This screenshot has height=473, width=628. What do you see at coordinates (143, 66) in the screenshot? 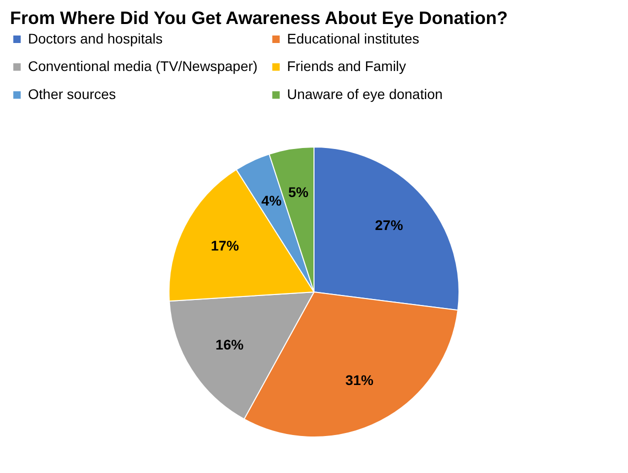
I see `legend-label: Conventional media (TV/Newspaper)` at bounding box center [143, 66].